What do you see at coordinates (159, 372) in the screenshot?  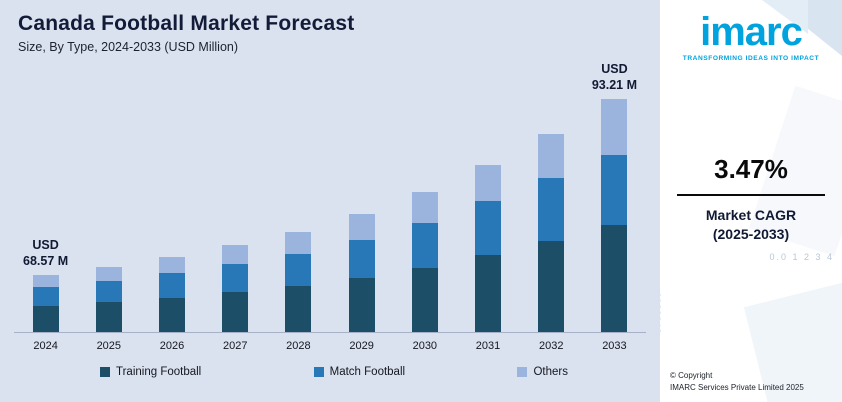 I see `legend-label: Training Football` at bounding box center [159, 372].